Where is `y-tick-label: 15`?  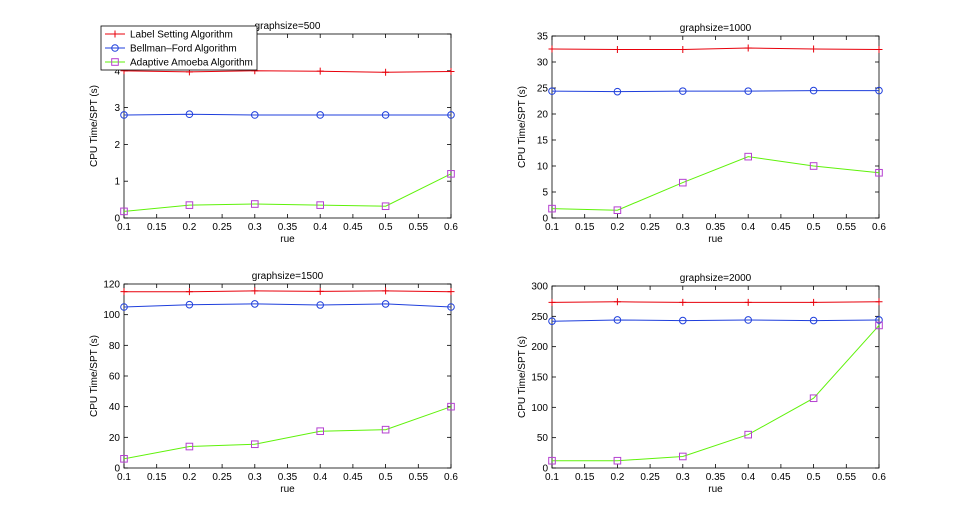 y-tick-label: 15 is located at coordinates (543, 141).